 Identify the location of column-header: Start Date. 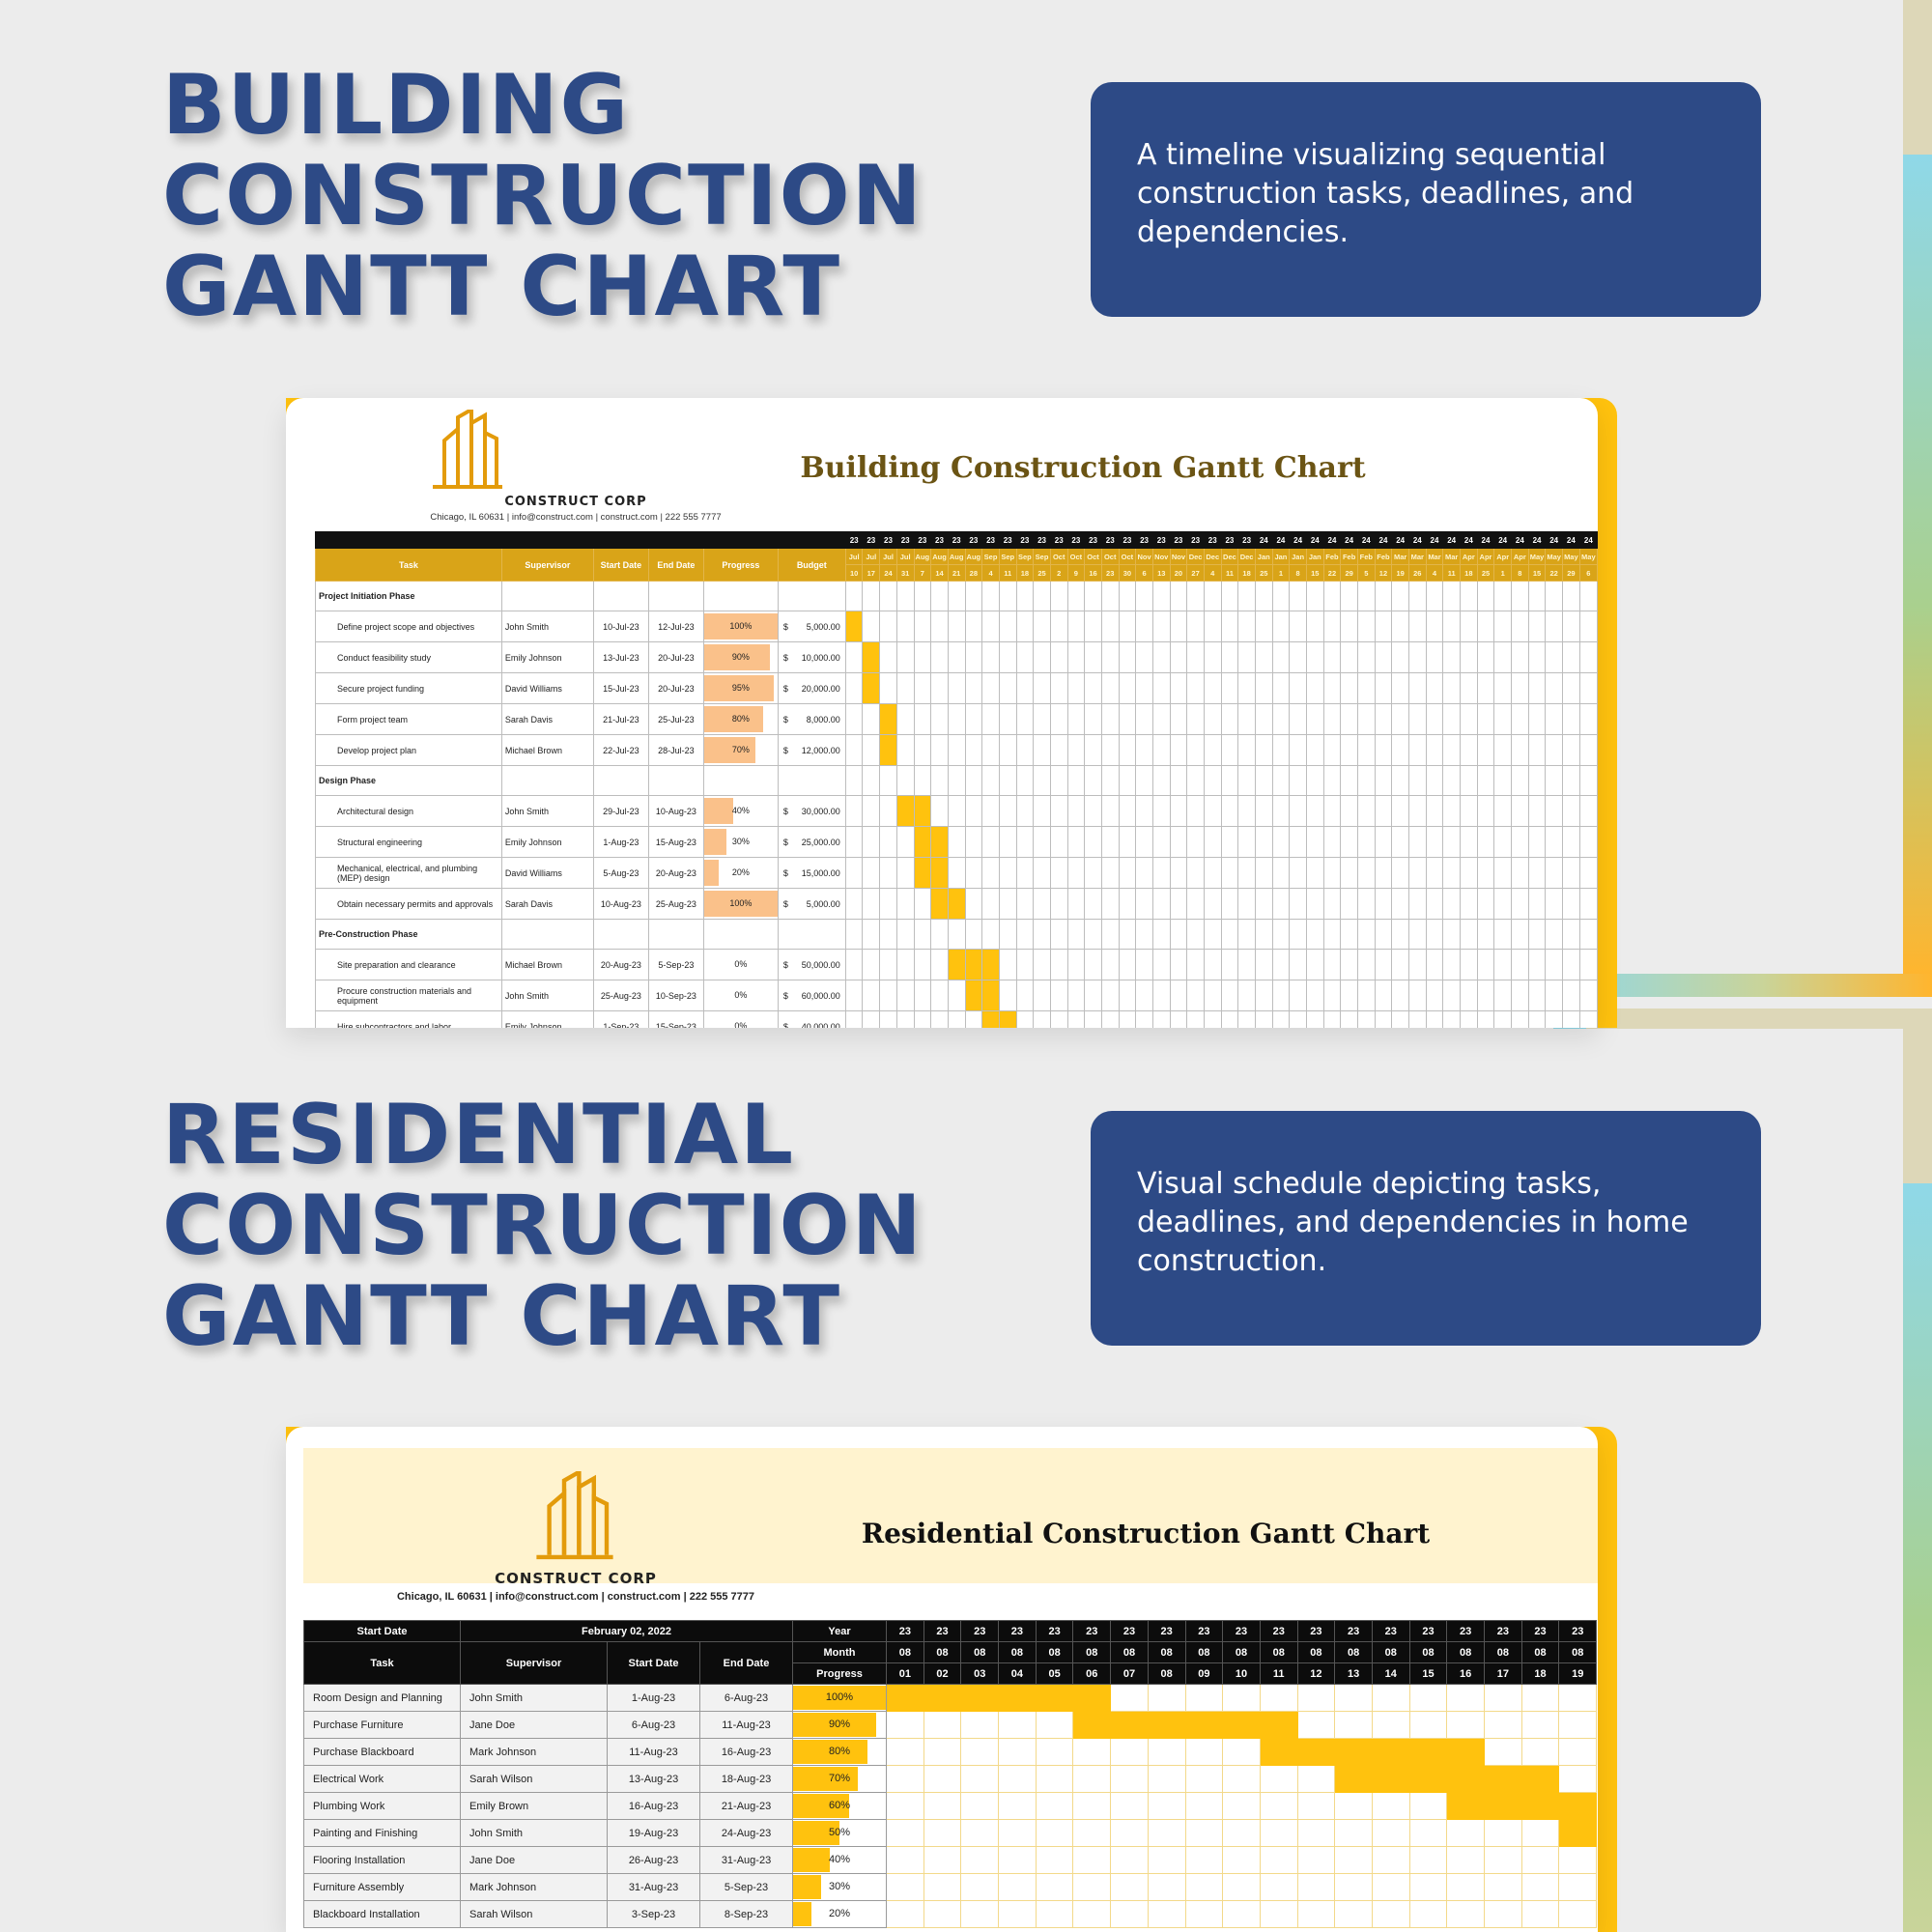
(653, 1663).